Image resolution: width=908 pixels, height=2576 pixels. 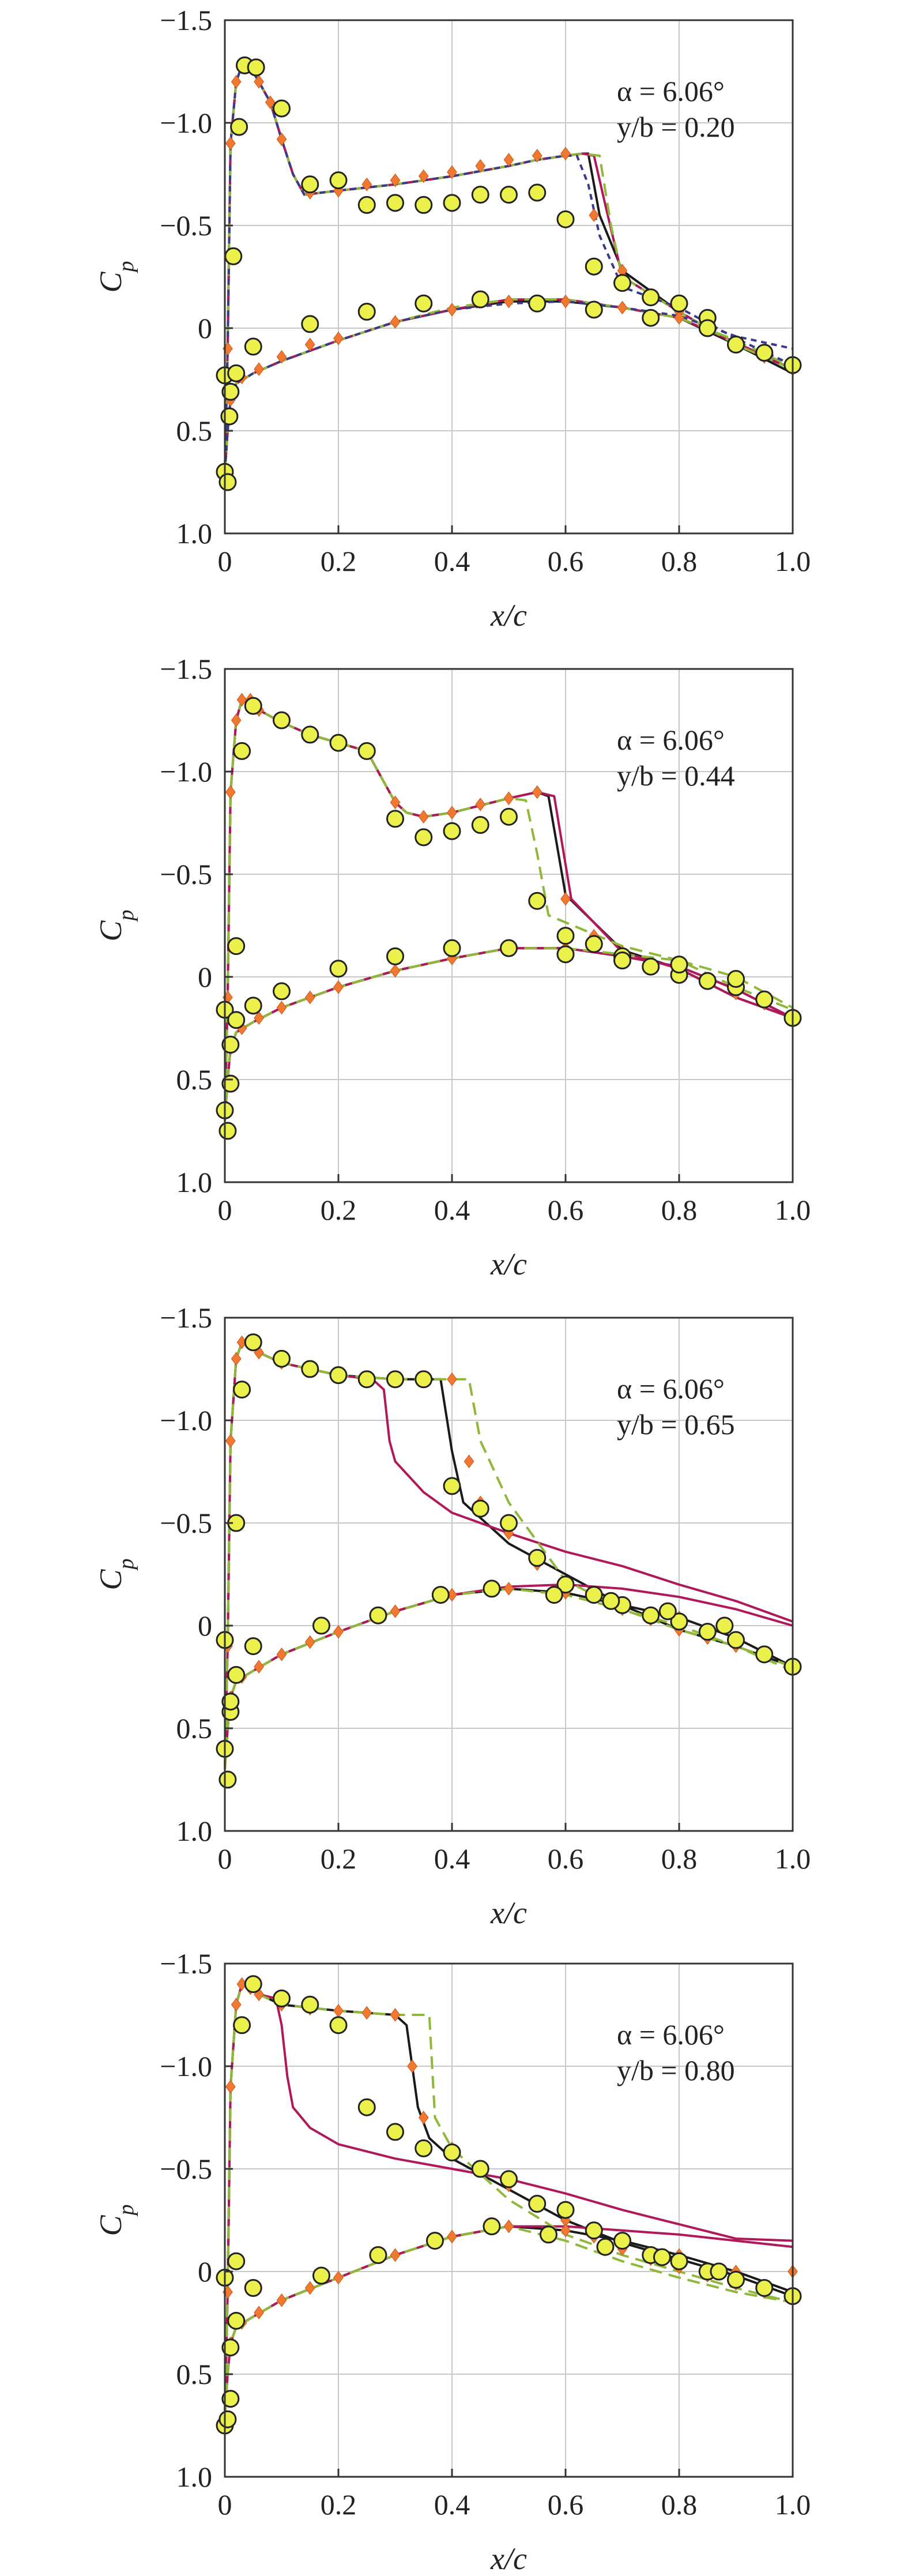 I want to click on y-tick-label: 1.0, so click(x=194, y=1182).